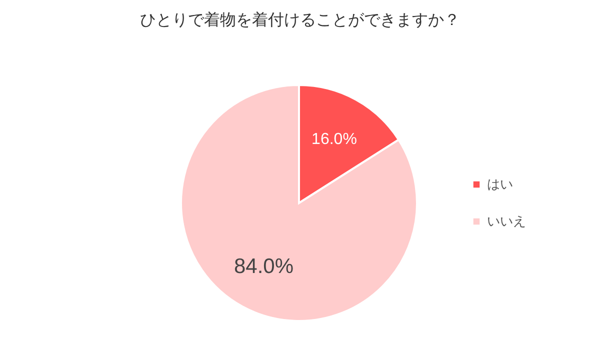  Describe the element at coordinates (500, 185) in the screenshot. I see `legend-label: はい` at that location.